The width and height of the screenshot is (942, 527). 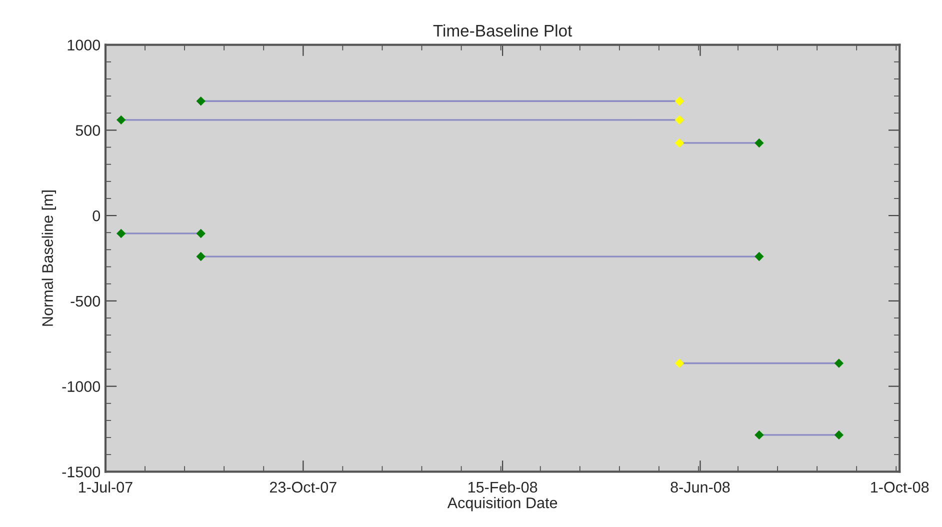 I want to click on y-tick-label: 1000, so click(x=84, y=45).